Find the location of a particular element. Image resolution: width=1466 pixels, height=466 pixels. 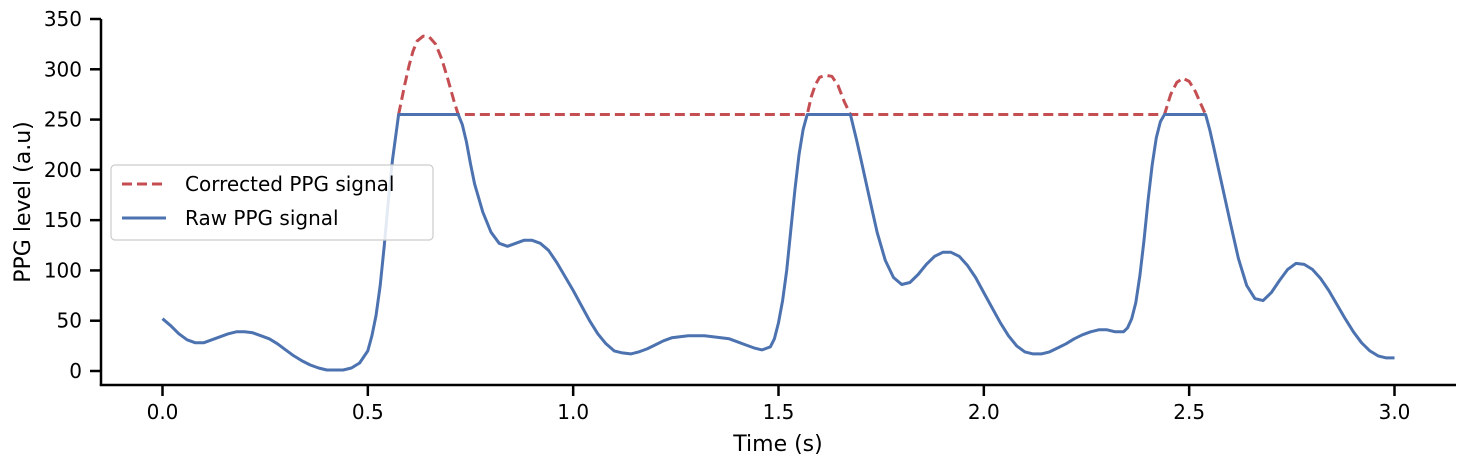

legend: Corrected PPG signal Raw PPG signal is located at coordinates (272, 202).